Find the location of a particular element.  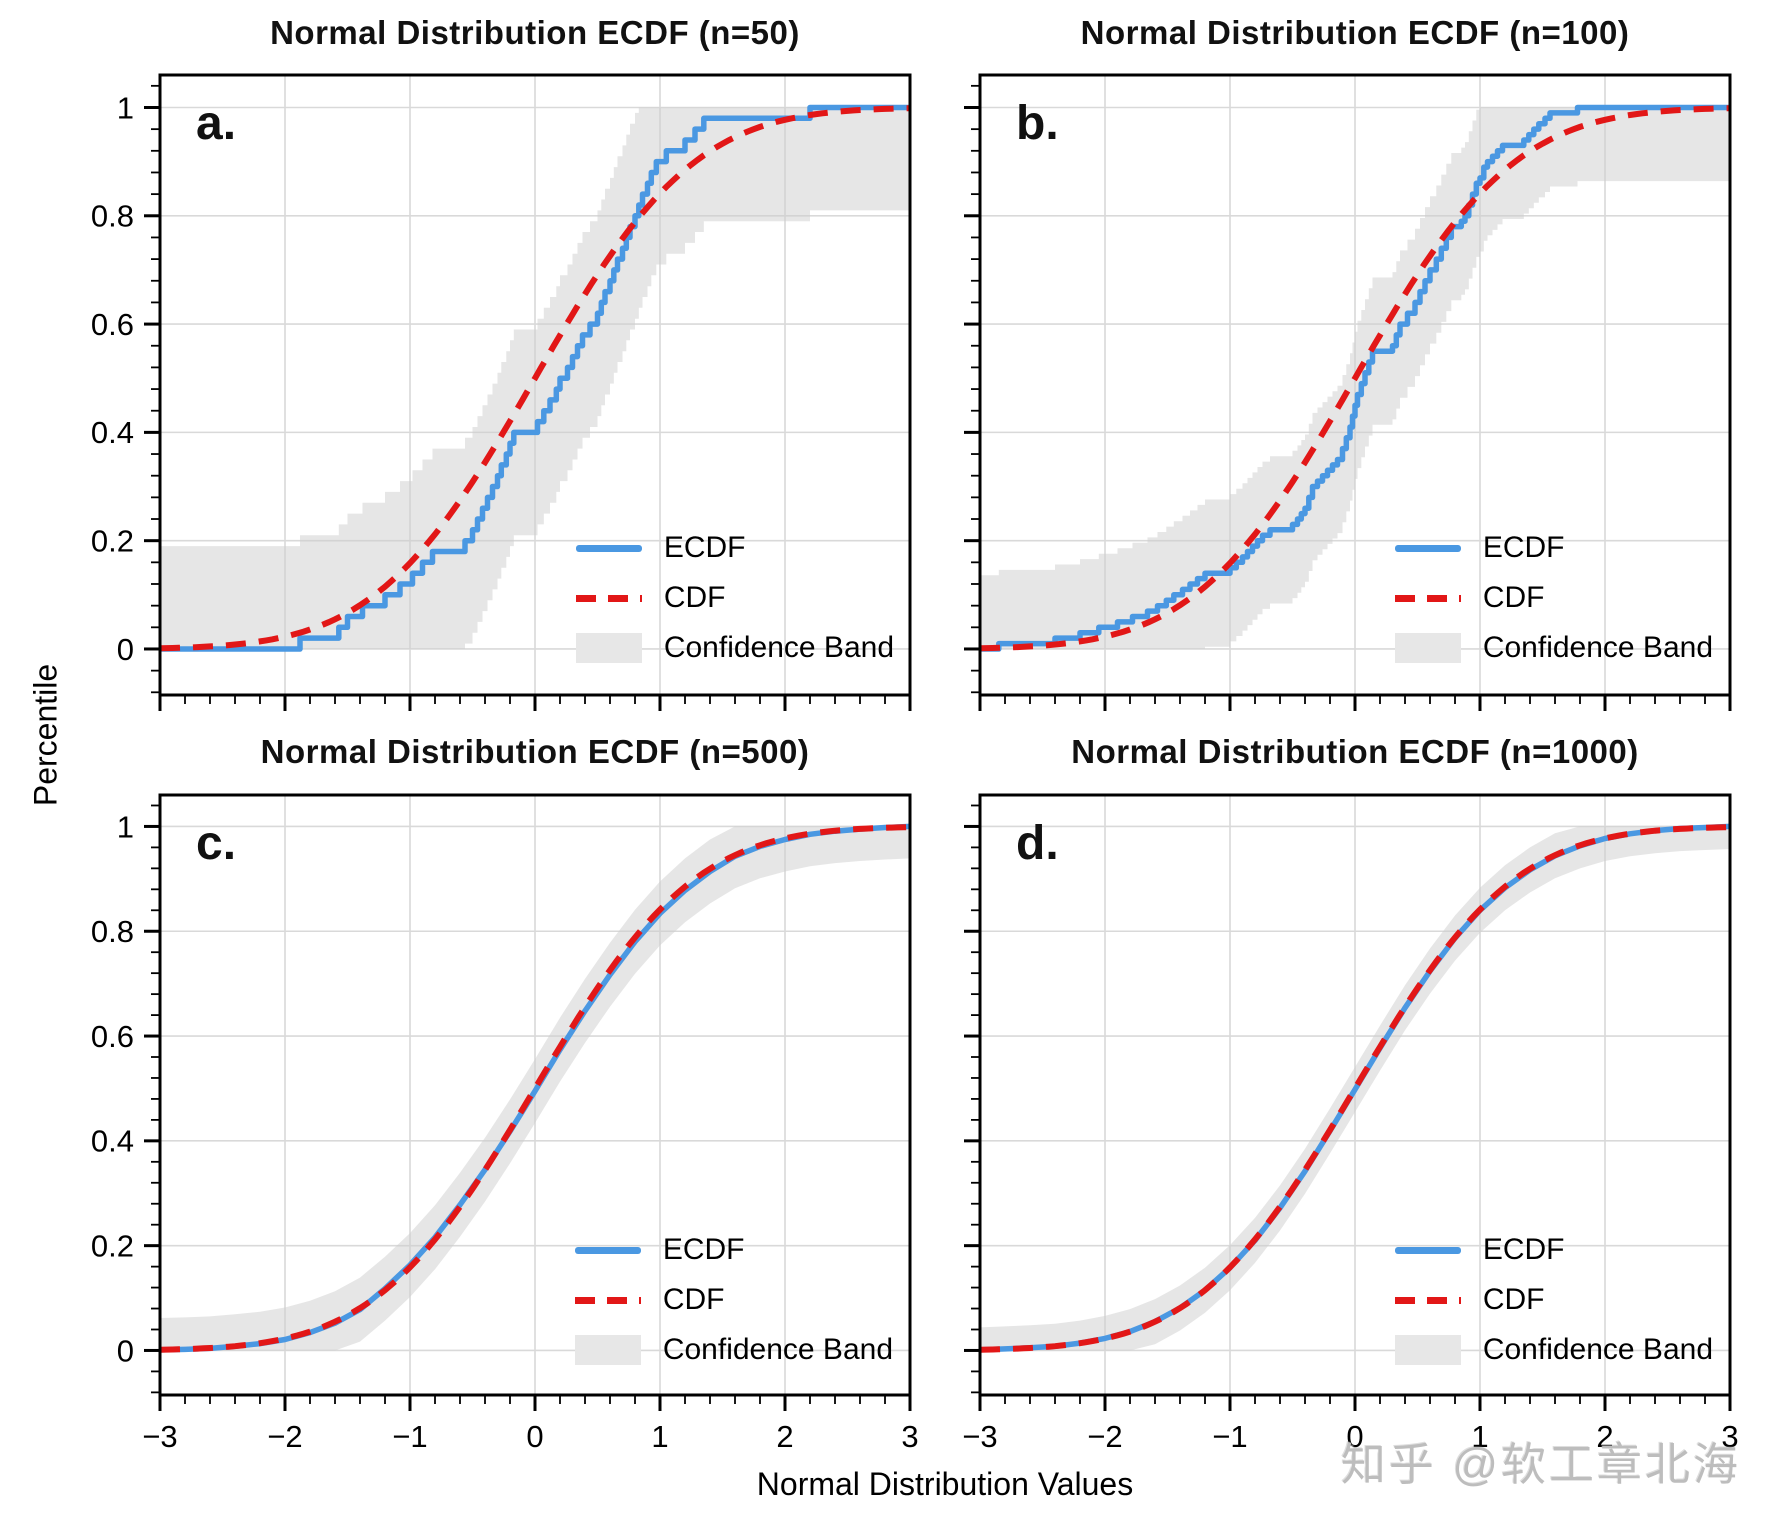

legend-panel-d: ECDF CDF Confidence Band is located at coordinates (1553, 1300).